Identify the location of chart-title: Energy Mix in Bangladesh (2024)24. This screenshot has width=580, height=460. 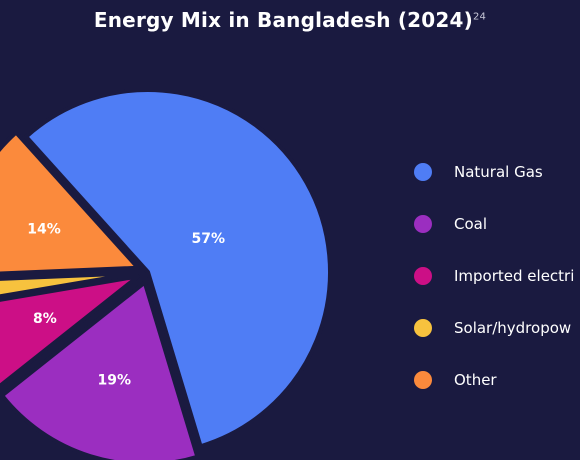
(290, 20).